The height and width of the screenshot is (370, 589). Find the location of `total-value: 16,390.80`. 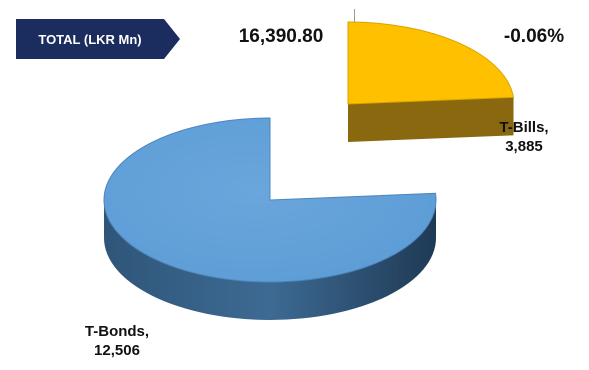

total-value: 16,390.80 is located at coordinates (281, 36).